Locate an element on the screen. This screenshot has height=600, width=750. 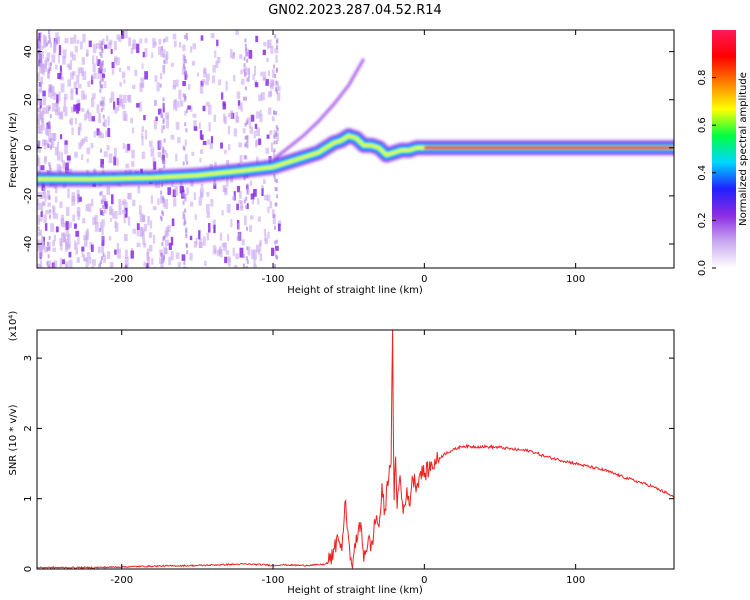
spectrogram-y-tick-label: 0 is located at coordinates (28, 148).